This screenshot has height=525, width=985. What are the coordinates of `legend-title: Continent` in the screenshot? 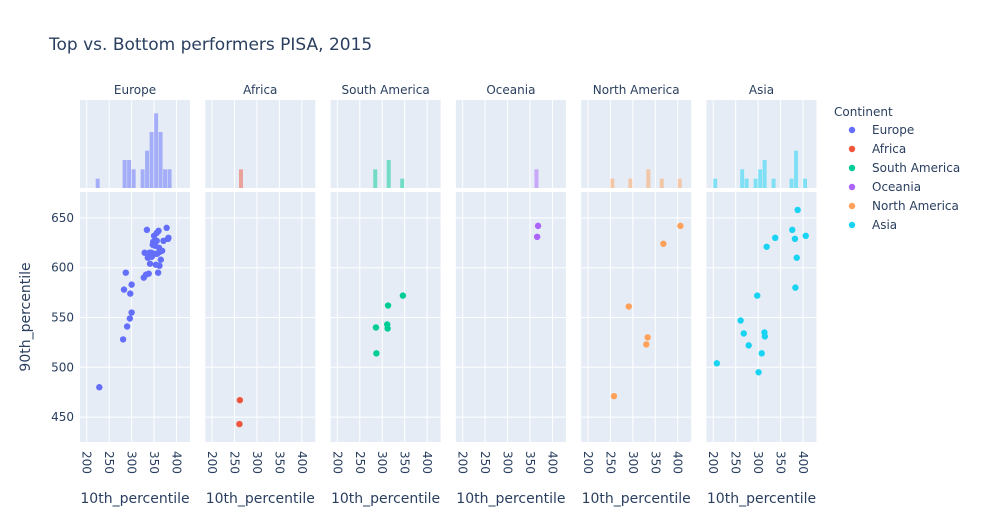 It's located at (863, 112).